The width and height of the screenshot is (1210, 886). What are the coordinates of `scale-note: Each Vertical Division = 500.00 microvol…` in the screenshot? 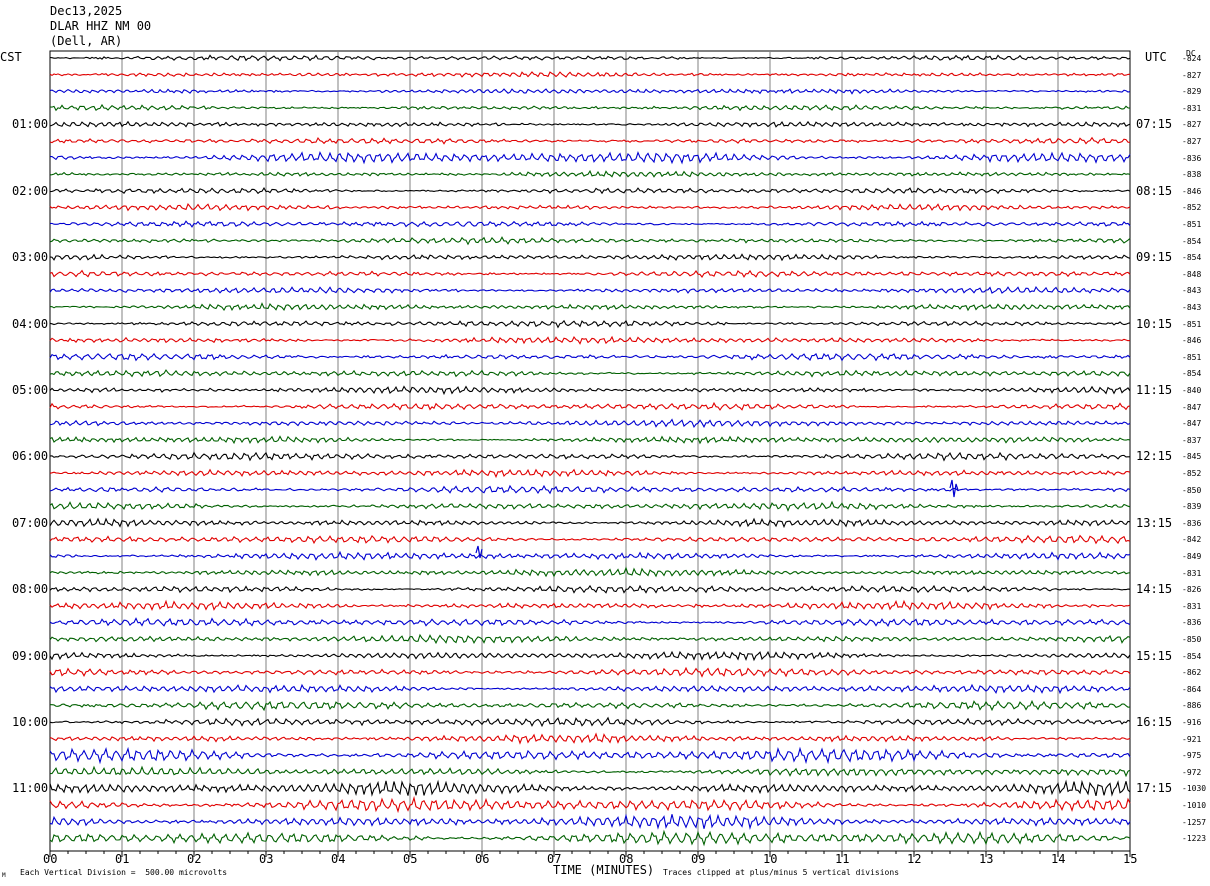 It's located at (124, 872).